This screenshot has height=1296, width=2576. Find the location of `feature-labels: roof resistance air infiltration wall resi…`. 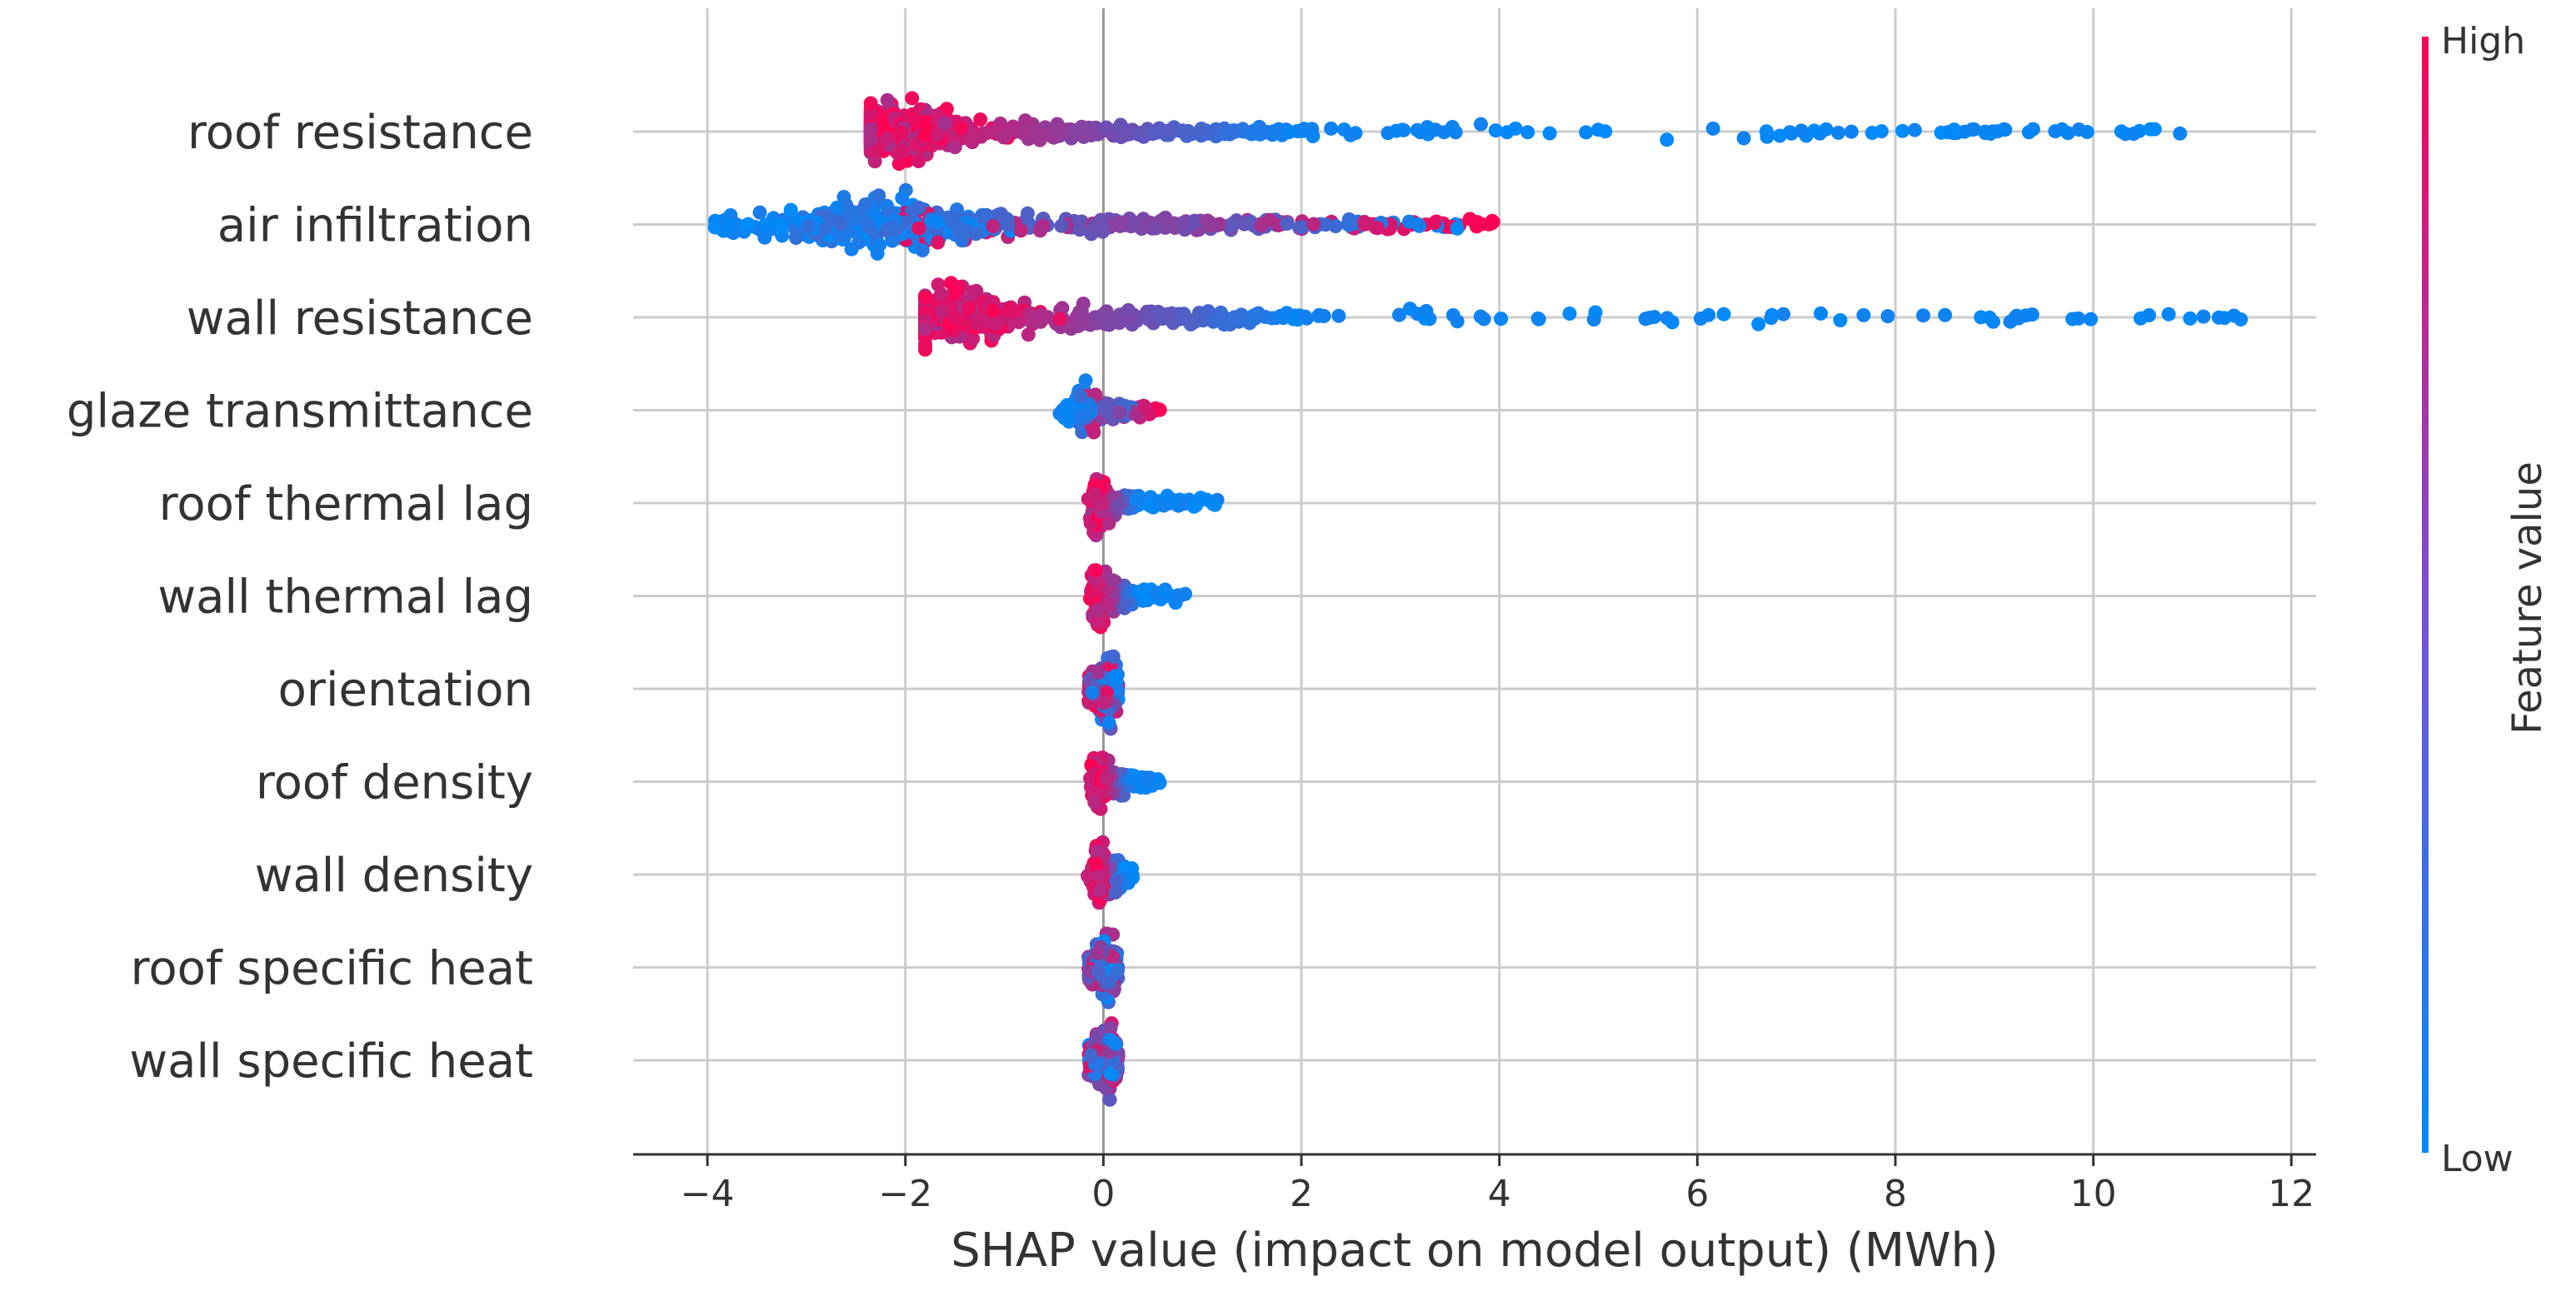

feature-labels: roof resistance air infiltration wall resi… is located at coordinates (300, 597).